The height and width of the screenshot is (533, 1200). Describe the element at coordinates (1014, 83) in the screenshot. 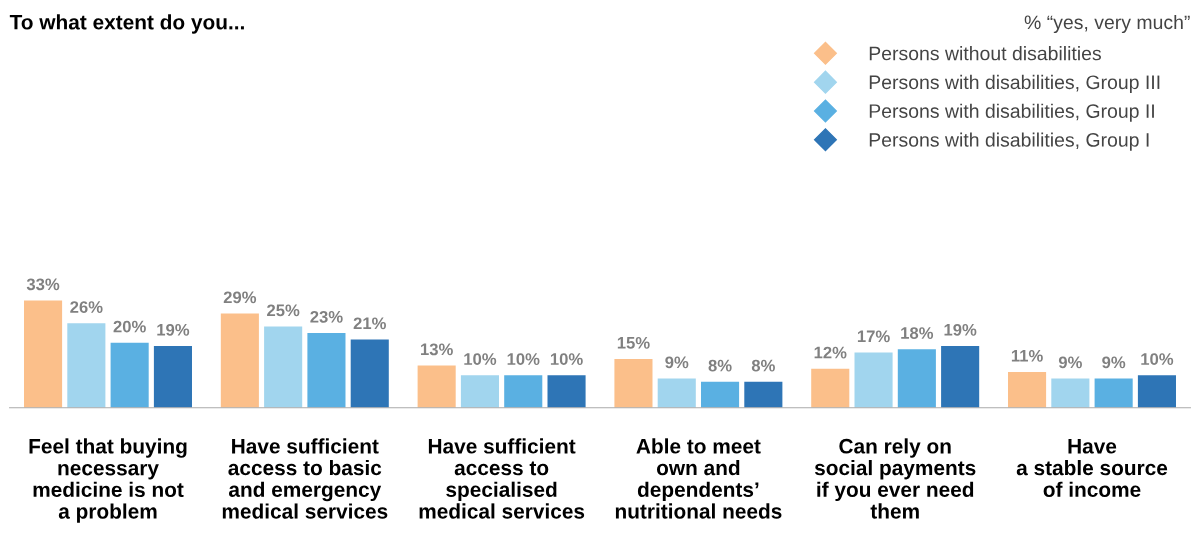

I see `legend-label: Persons with disabilities, Group III` at that location.